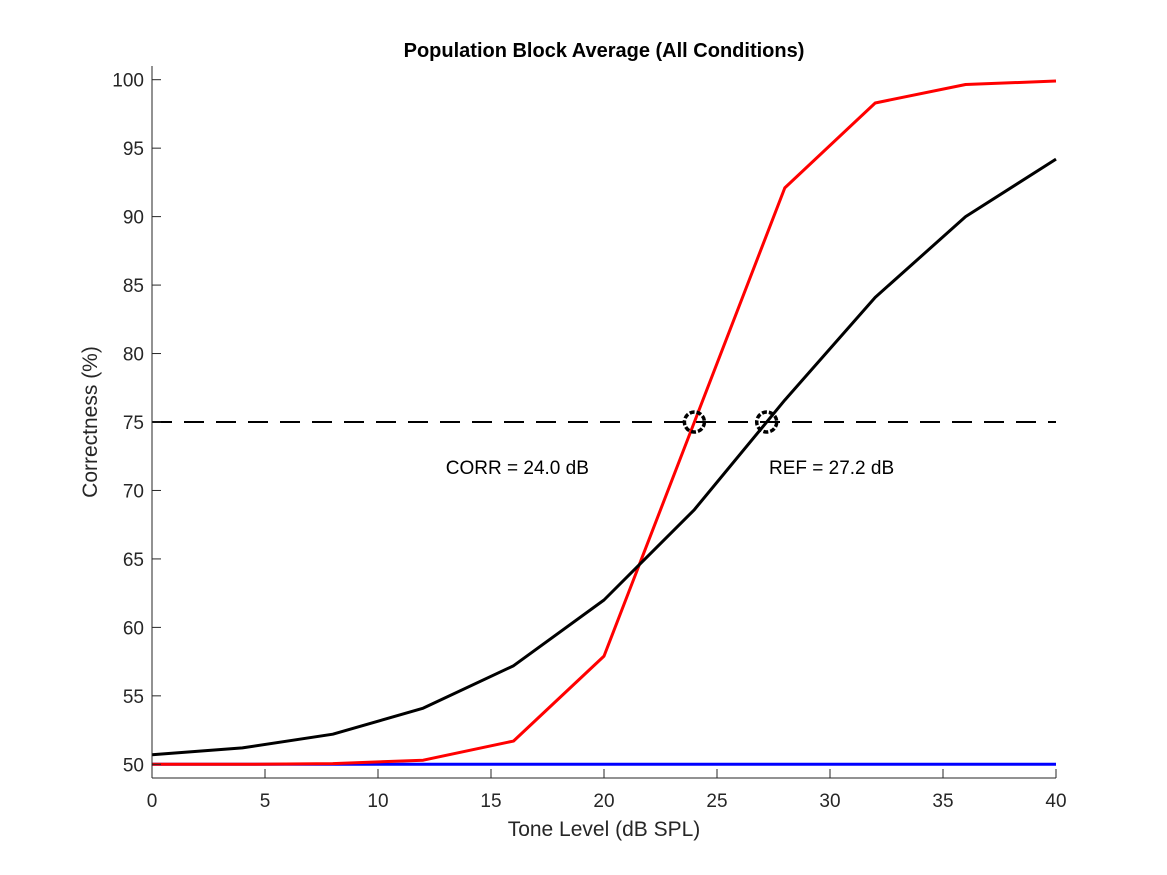  I want to click on x-tick-label-1: 5, so click(265, 801).